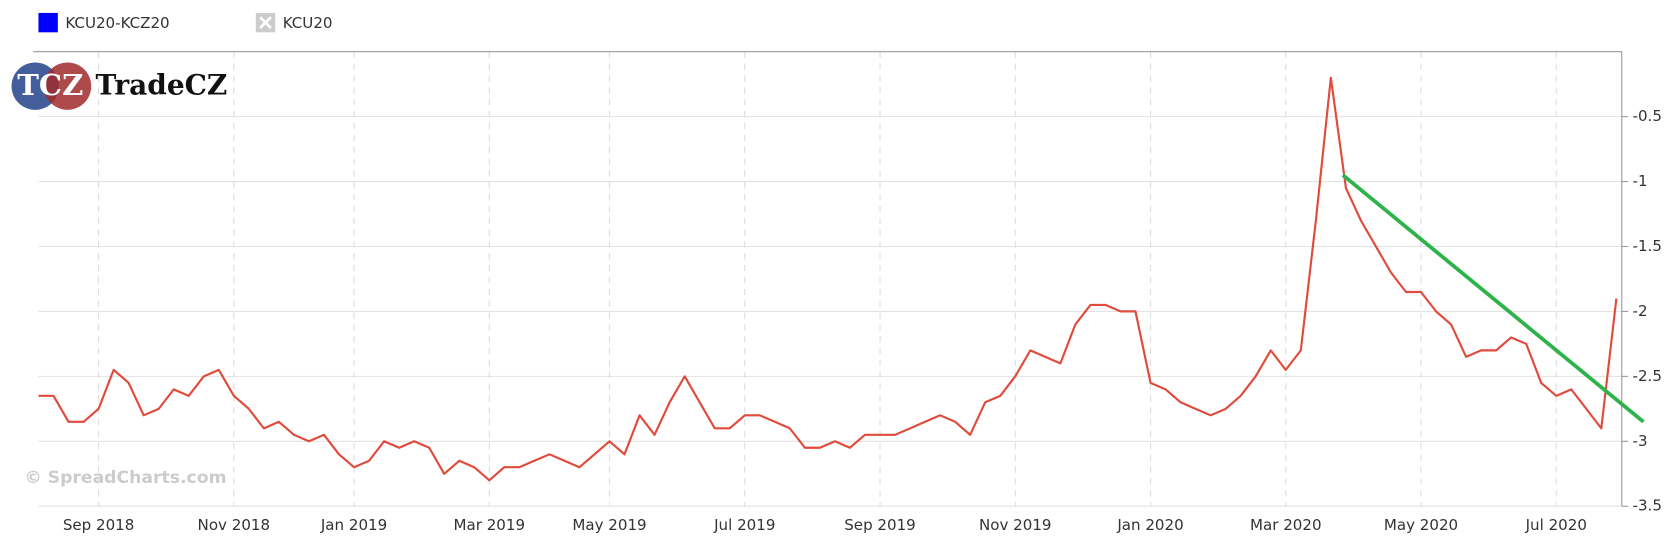 This screenshot has height=545, width=1671. I want to click on x-tick-label: Jan 2019, so click(353, 525).